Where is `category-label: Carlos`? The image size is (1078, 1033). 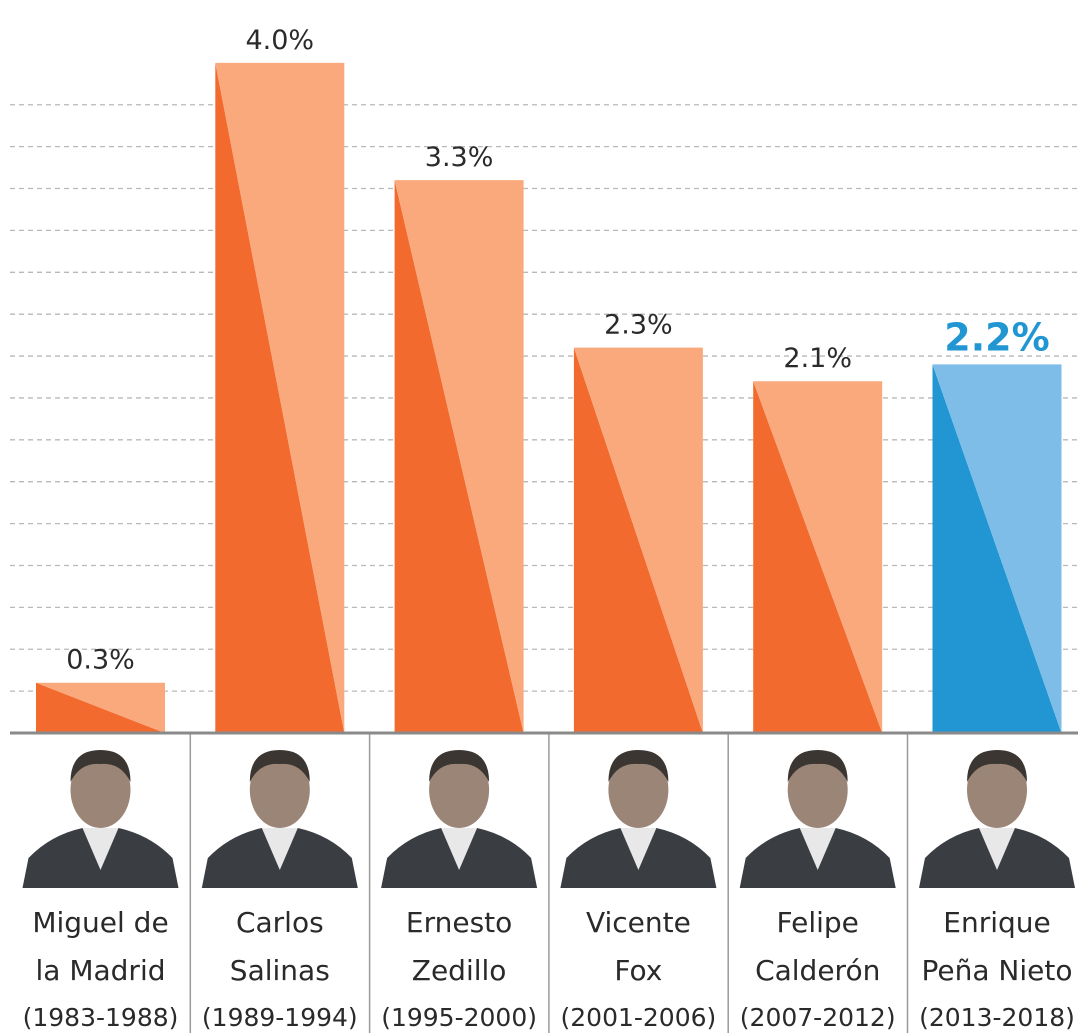 category-label: Carlos is located at coordinates (280, 922).